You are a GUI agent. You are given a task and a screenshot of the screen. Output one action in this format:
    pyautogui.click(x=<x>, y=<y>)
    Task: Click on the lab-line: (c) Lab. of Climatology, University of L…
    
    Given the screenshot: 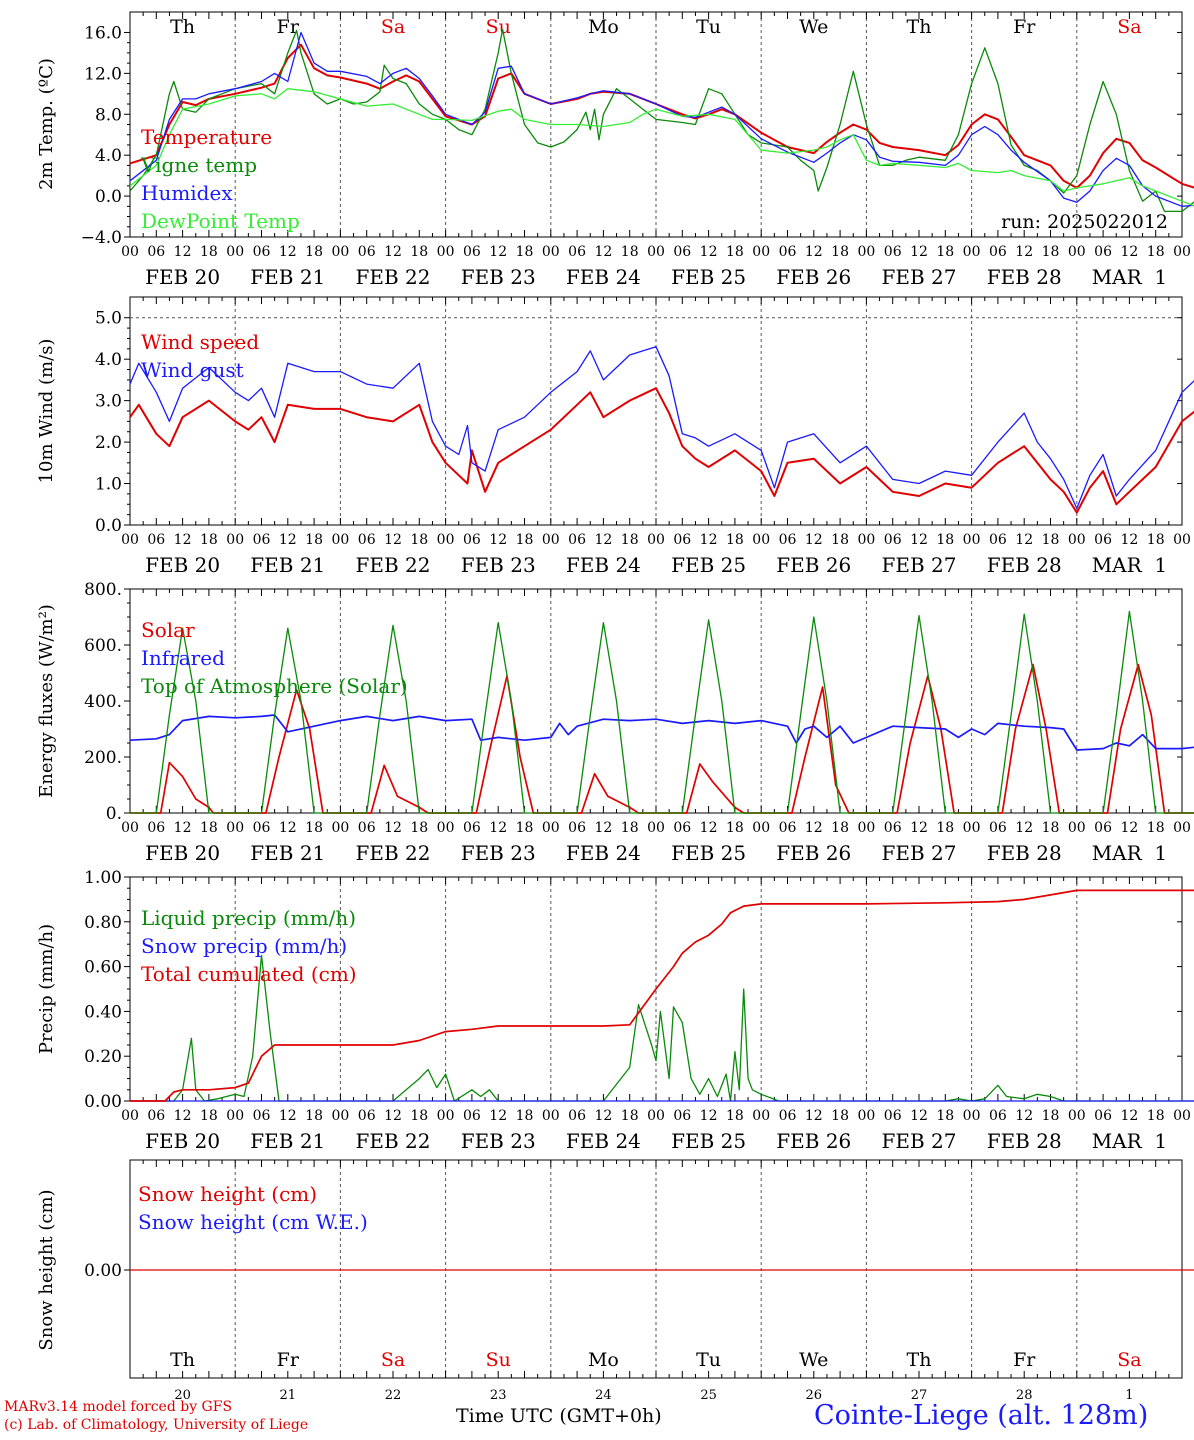 What is the action you would take?
    pyautogui.click(x=156, y=1425)
    